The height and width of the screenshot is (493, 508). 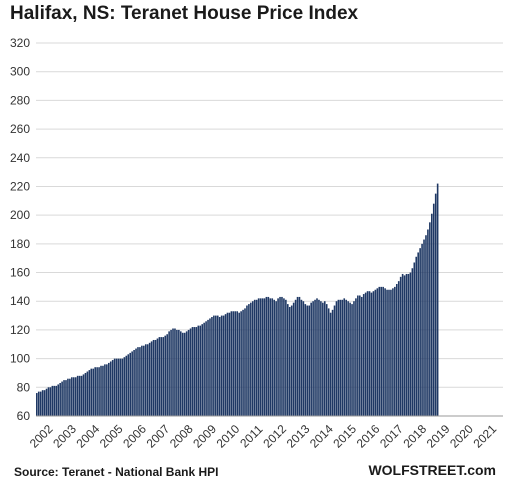 What do you see at coordinates (20, 273) in the screenshot?
I see `y-tick-label: 160` at bounding box center [20, 273].